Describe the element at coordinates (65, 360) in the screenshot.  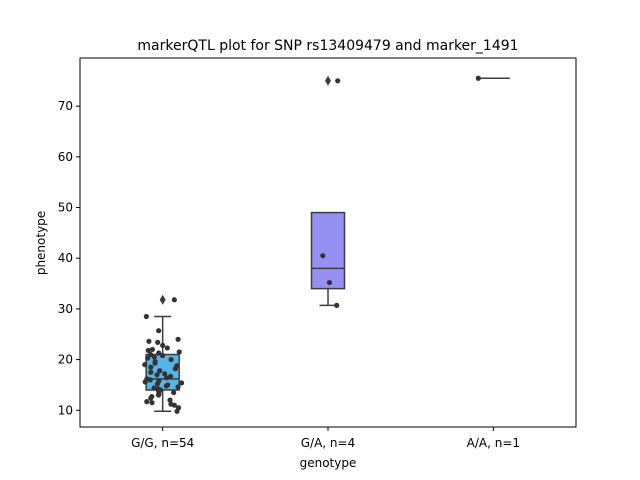
I see `y-tick-label: 20` at that location.